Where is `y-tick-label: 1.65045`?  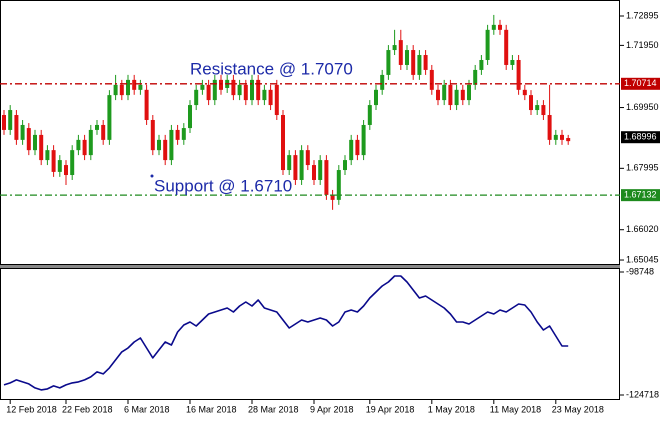 y-tick-label: 1.65045 is located at coordinates (642, 259).